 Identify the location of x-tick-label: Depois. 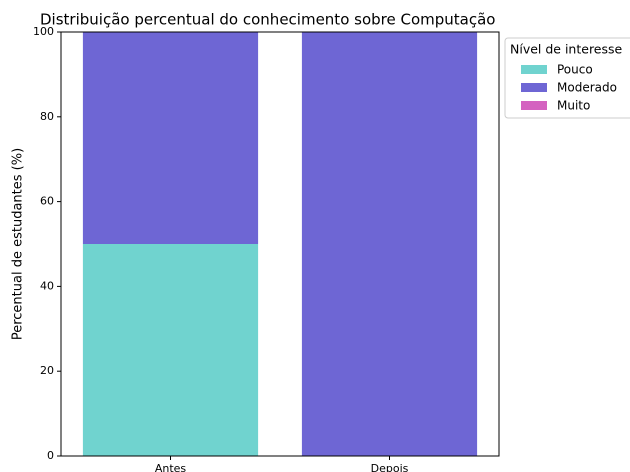
(390, 467).